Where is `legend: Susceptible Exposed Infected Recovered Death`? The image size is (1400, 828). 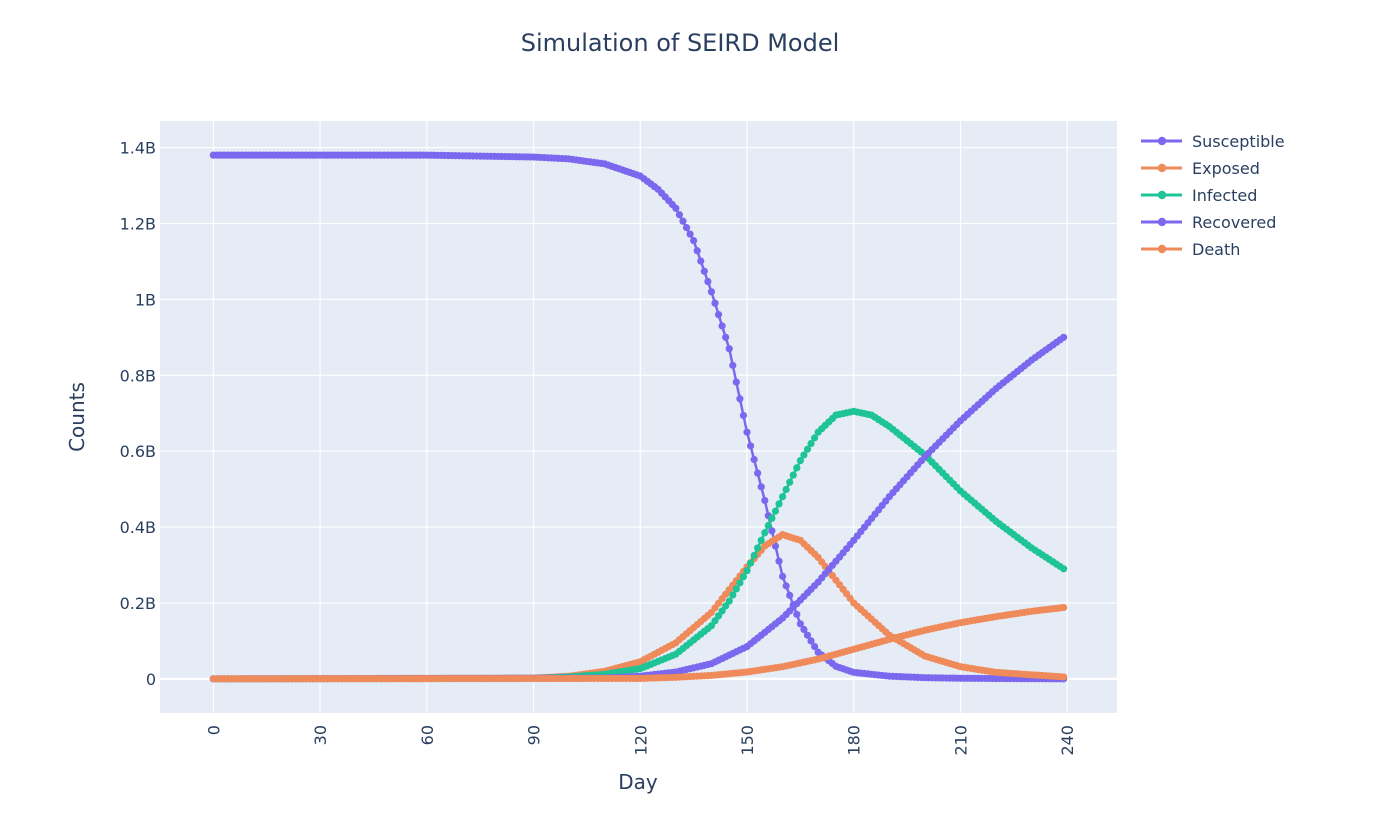 legend: Susceptible Exposed Infected Recovered Death is located at coordinates (1213, 195).